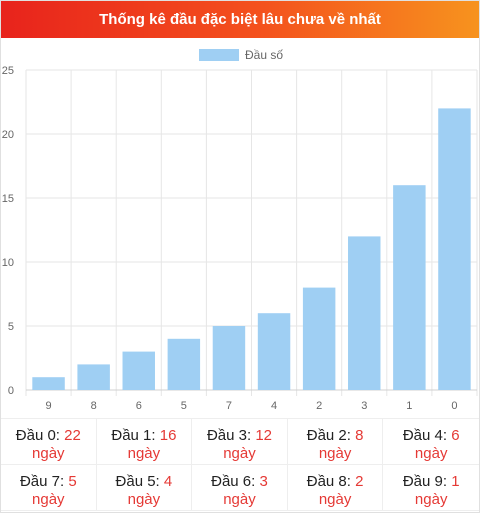 Image resolution: width=480 pixels, height=513 pixels. What do you see at coordinates (328, 481) in the screenshot?
I see `stat-label: Đầu 8:` at bounding box center [328, 481].